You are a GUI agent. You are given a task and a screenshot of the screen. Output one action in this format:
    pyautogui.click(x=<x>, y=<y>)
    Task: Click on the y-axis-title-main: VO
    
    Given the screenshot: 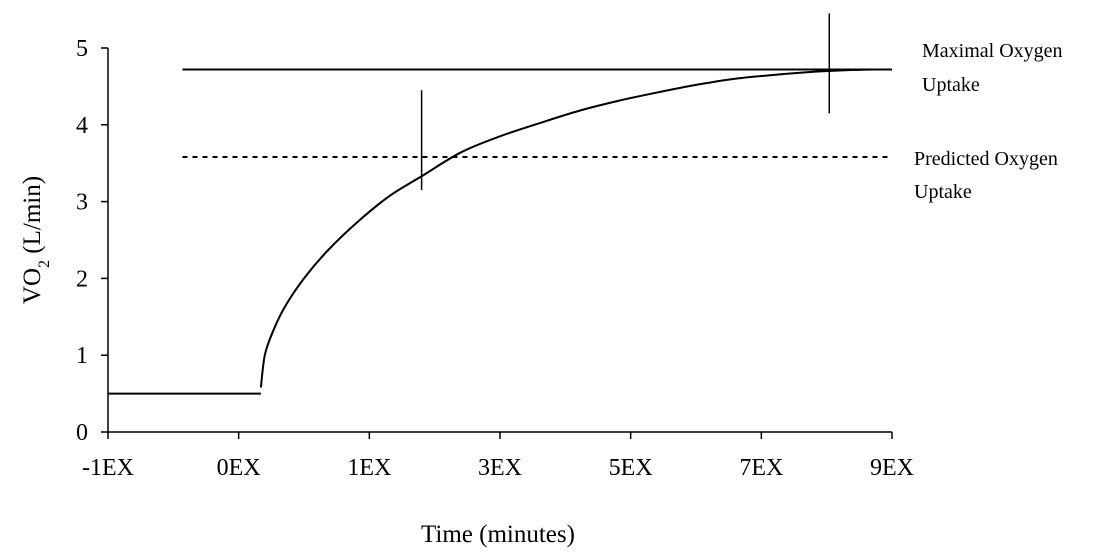 What is the action you would take?
    pyautogui.click(x=32, y=286)
    